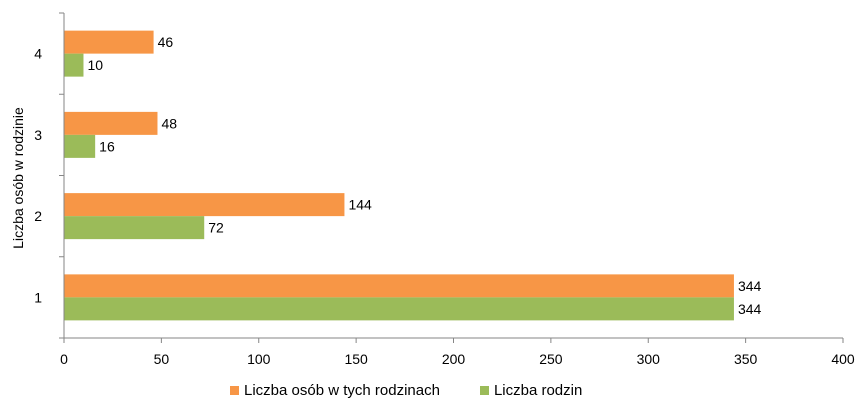 The height and width of the screenshot is (405, 858). What do you see at coordinates (342, 390) in the screenshot?
I see `legend-label-persons: Liczba osób w tych rodzinach` at bounding box center [342, 390].